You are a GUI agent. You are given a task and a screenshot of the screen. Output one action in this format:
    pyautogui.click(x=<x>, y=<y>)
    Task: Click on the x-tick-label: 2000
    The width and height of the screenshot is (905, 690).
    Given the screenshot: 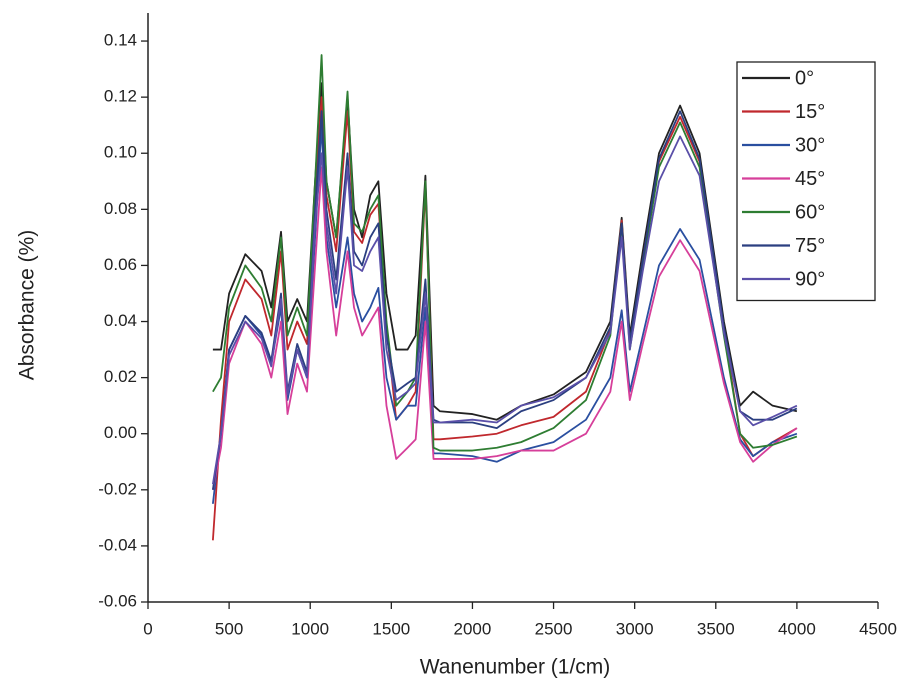 What is the action you would take?
    pyautogui.click(x=473, y=628)
    